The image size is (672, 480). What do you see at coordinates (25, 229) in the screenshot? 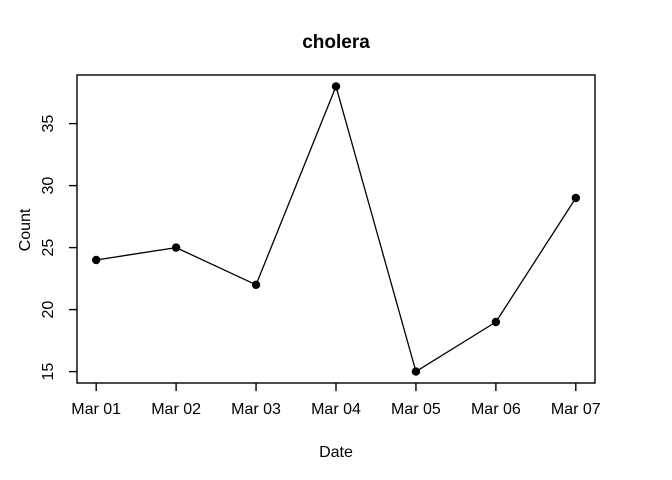
I see `y-axis-label: Count` at bounding box center [25, 229].